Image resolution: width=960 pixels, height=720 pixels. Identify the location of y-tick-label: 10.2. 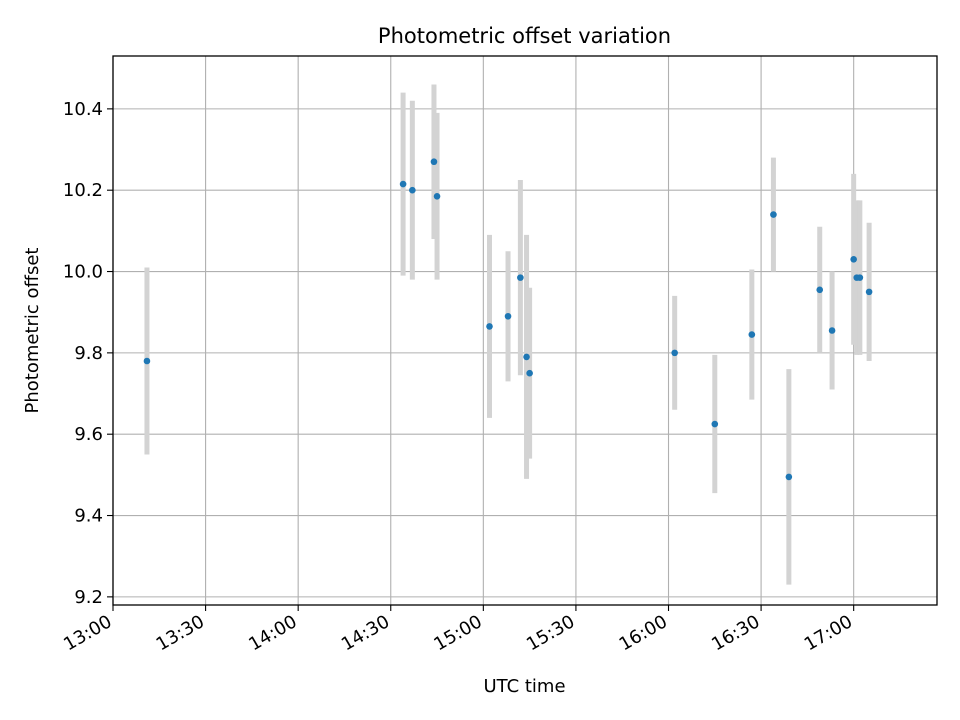
(83, 190).